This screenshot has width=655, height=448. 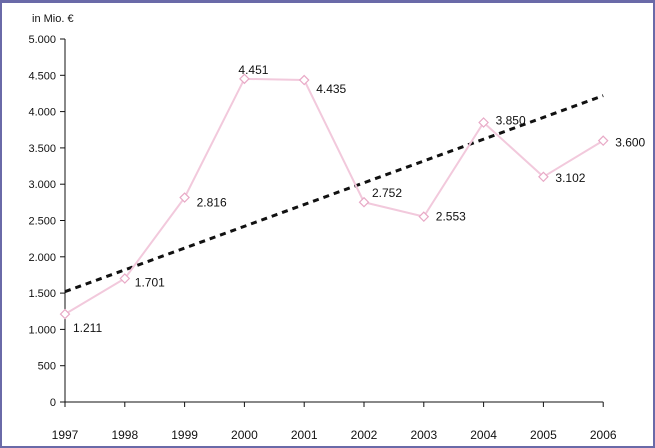 What do you see at coordinates (124, 435) in the screenshot?
I see `x-tick-label: 1998` at bounding box center [124, 435].